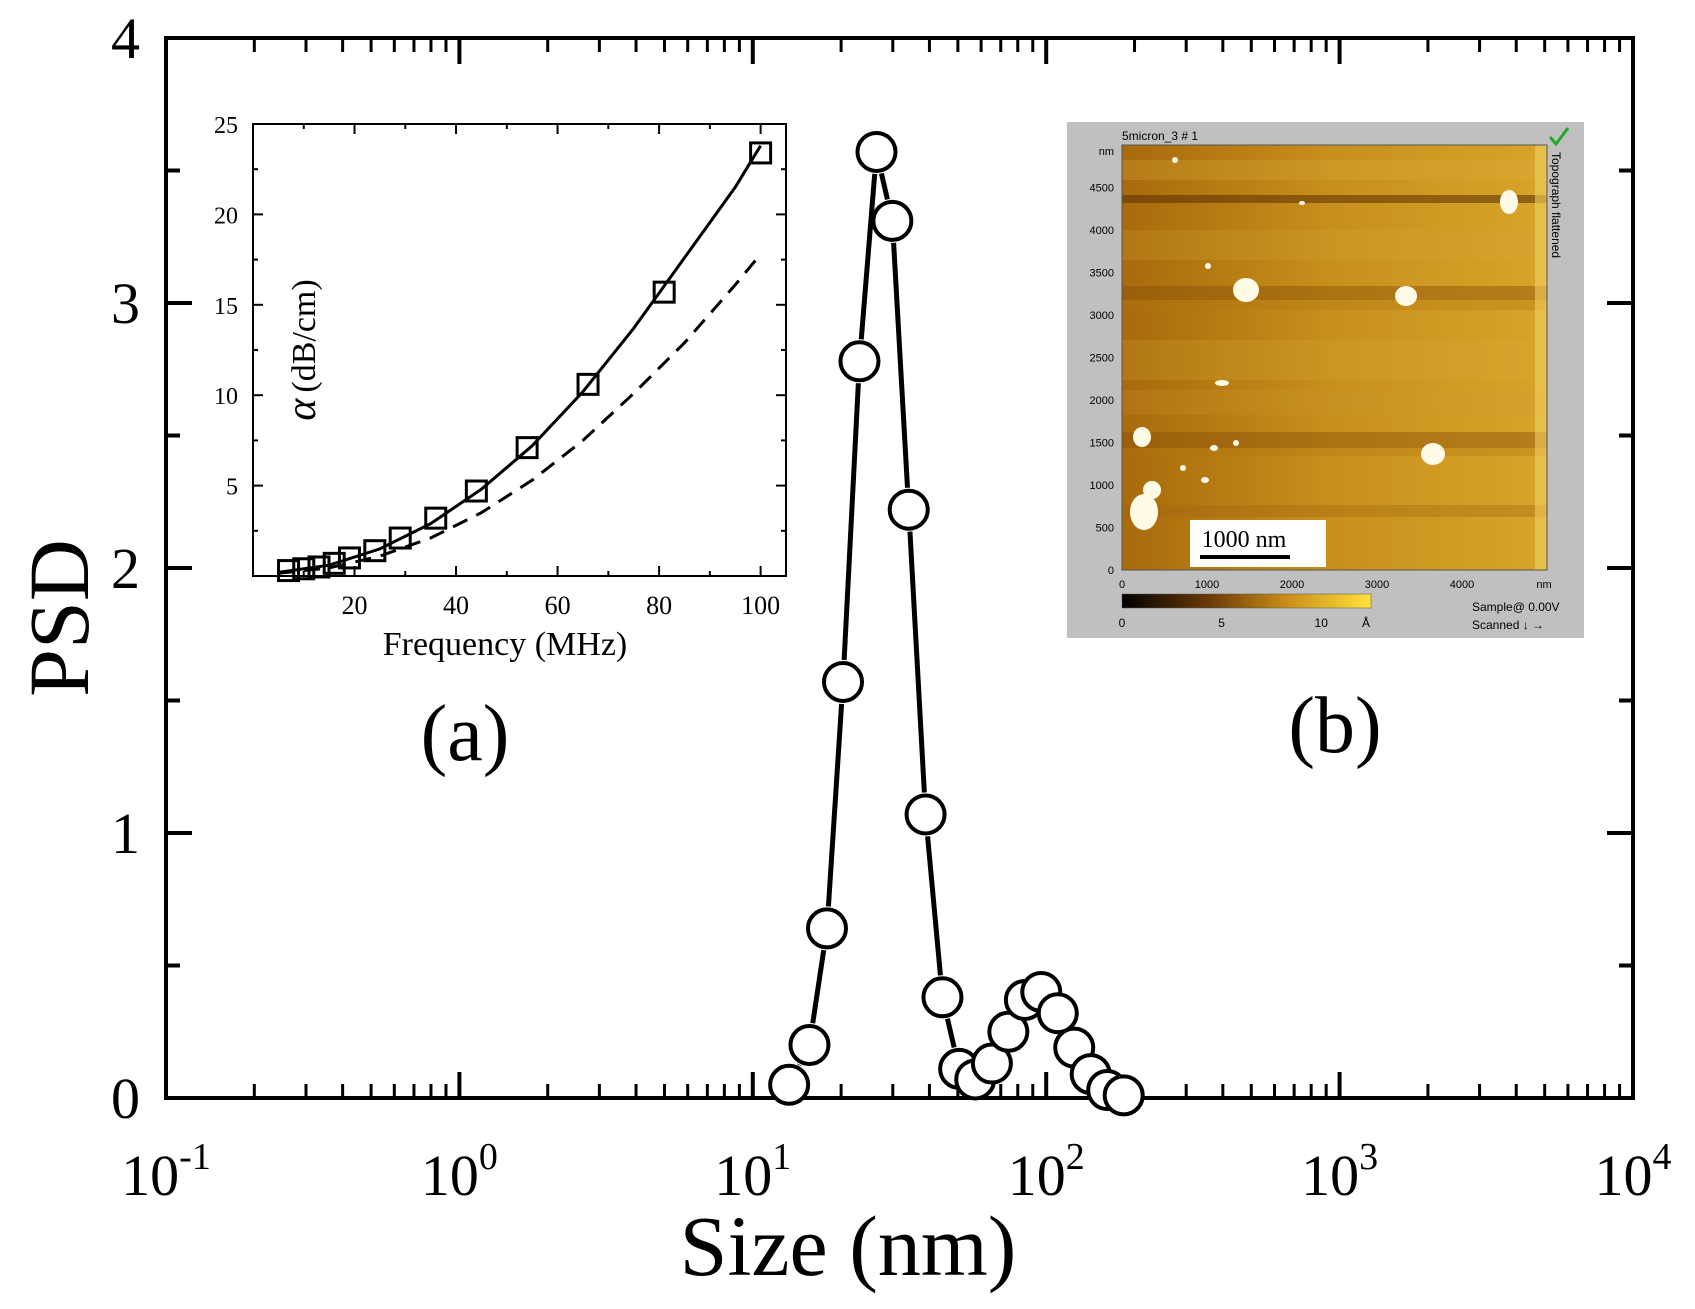 The height and width of the screenshot is (1309, 1695). I want to click on afm-y-tick-label: 3000, so click(1102, 316).